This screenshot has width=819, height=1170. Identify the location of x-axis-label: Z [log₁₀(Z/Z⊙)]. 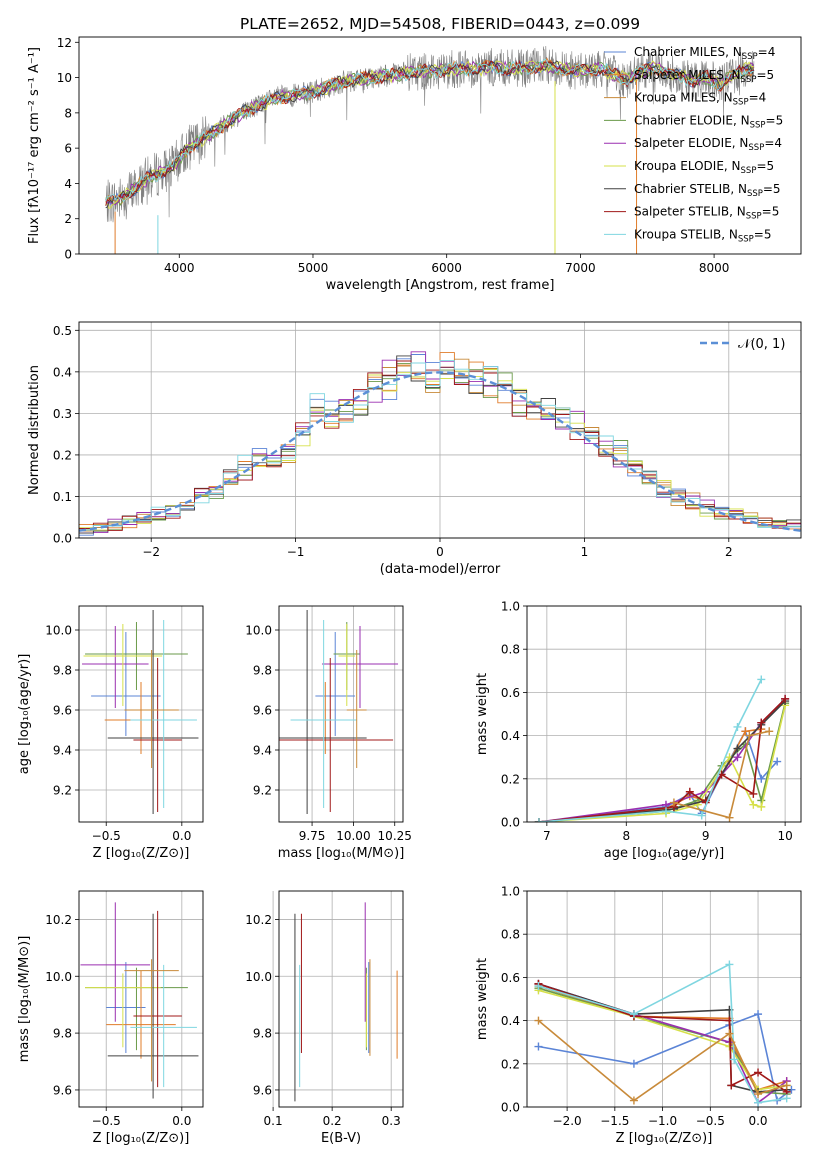
(664, 1138).